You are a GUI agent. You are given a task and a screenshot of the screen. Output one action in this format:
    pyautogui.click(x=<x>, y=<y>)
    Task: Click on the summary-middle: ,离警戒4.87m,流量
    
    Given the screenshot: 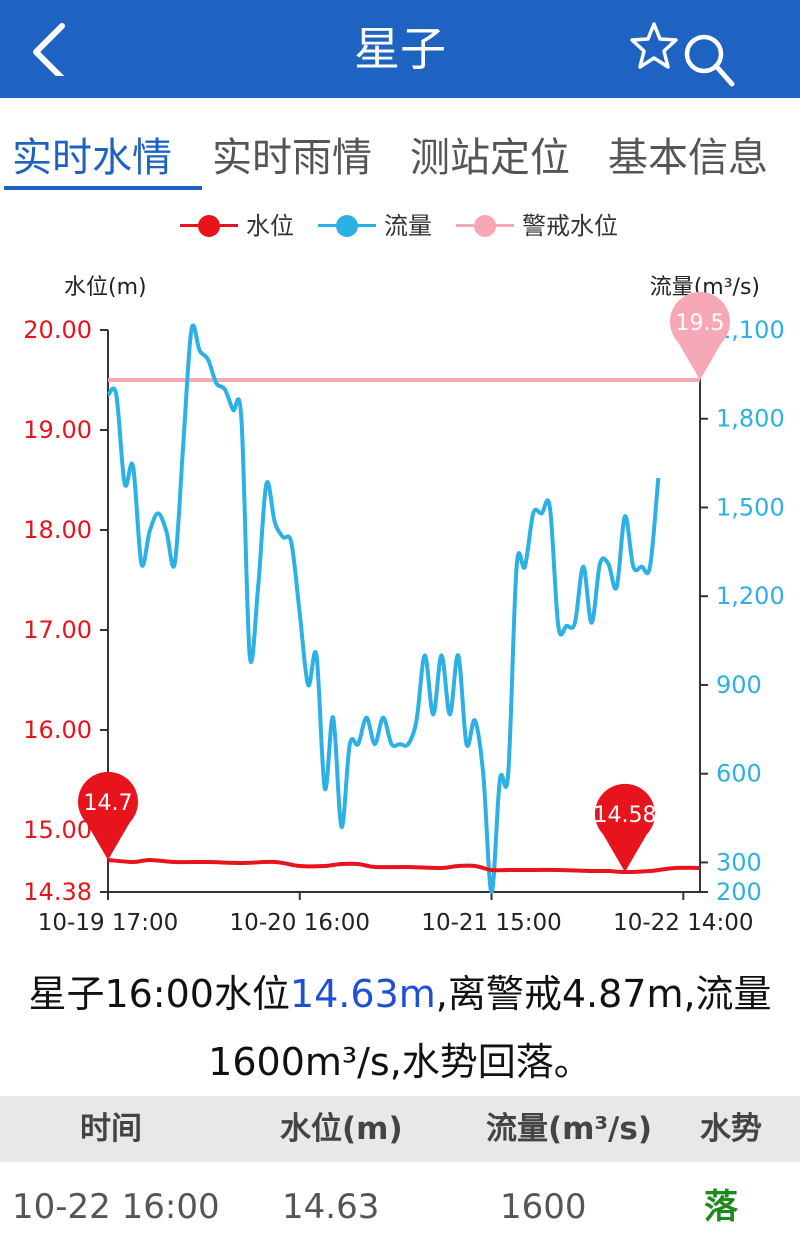 What is the action you would take?
    pyautogui.click(x=603, y=994)
    